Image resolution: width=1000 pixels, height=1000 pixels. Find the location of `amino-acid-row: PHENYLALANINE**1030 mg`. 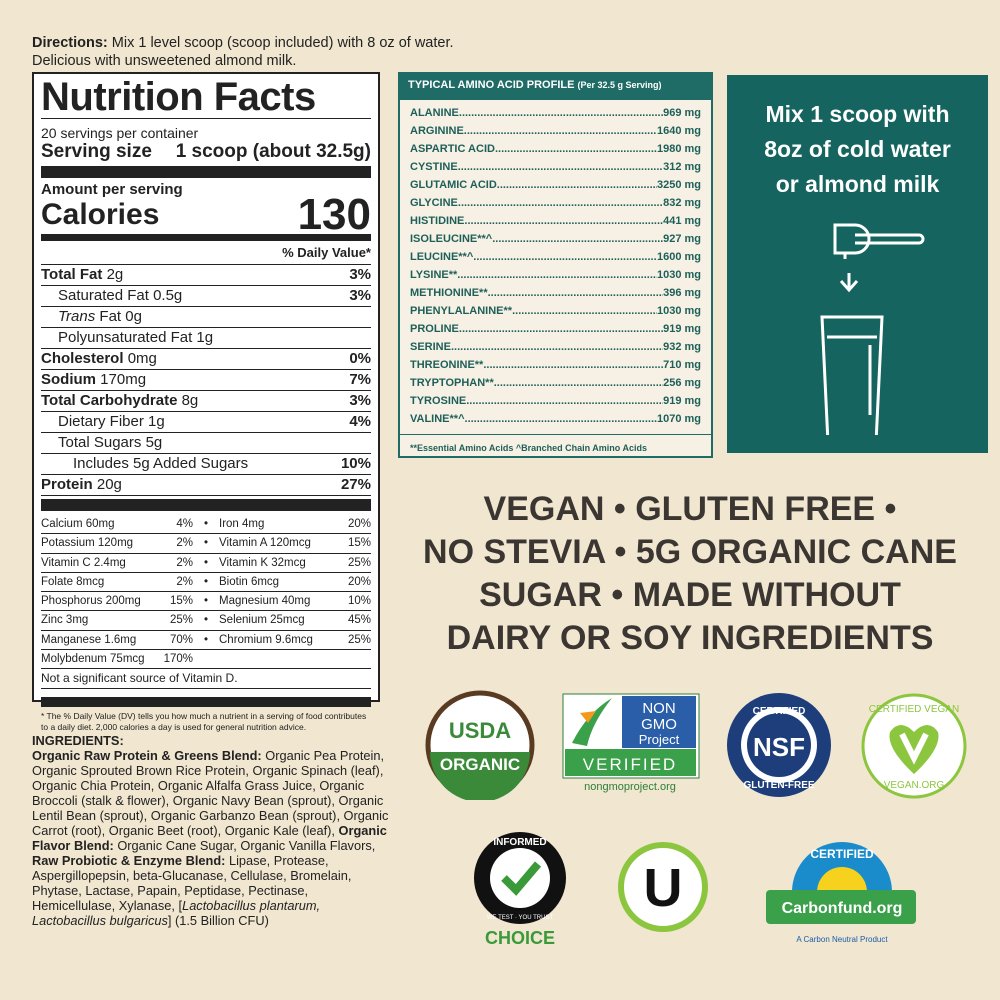

amino-acid-row: PHENYLALANINE**1030 mg is located at coordinates (555, 311).